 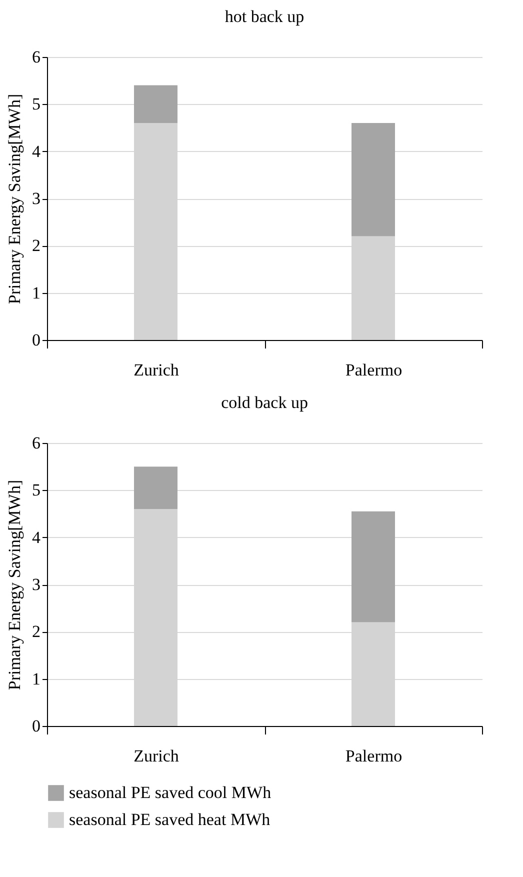 I want to click on legend-label: seasonal PE saved heat MWh, so click(x=170, y=819).